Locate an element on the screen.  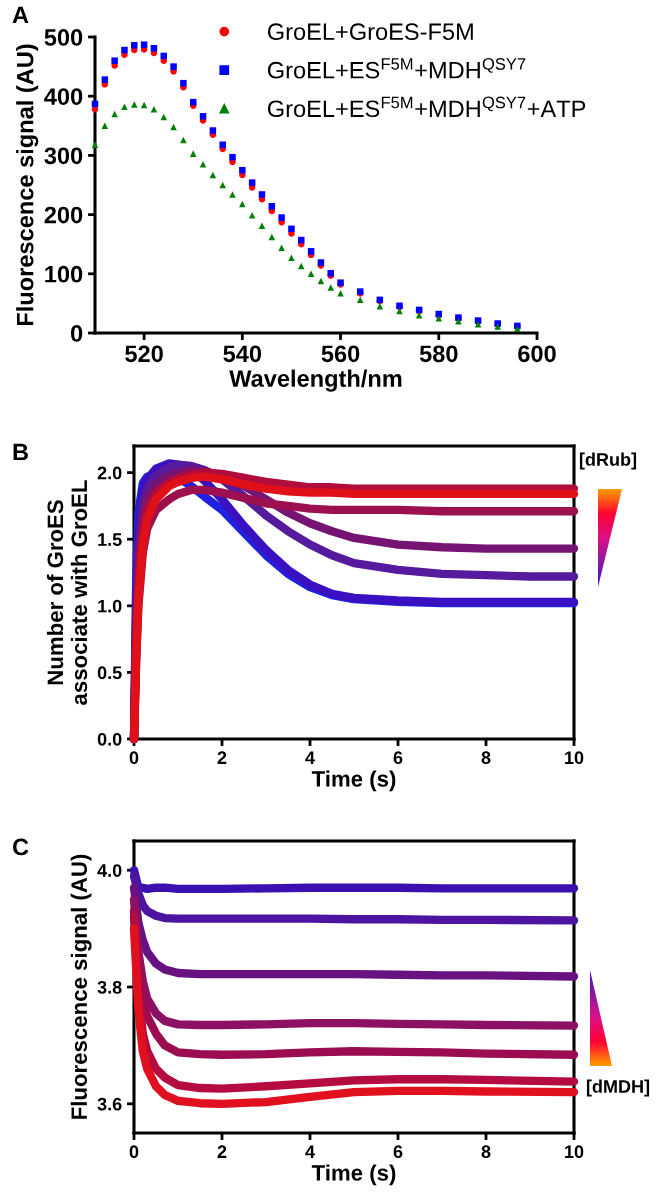
y-tick-label: 200 is located at coordinates (63, 215).